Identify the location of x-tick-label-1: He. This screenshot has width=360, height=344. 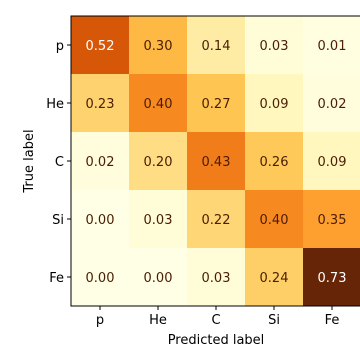
(158, 320).